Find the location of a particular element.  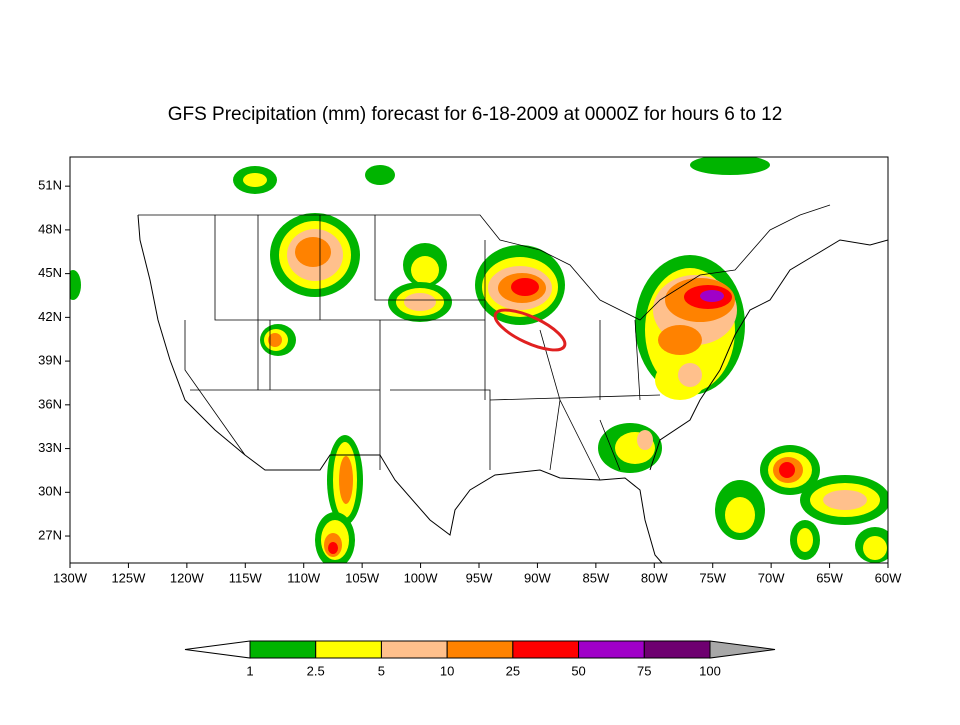

colorbar-over is located at coordinates (742, 649).